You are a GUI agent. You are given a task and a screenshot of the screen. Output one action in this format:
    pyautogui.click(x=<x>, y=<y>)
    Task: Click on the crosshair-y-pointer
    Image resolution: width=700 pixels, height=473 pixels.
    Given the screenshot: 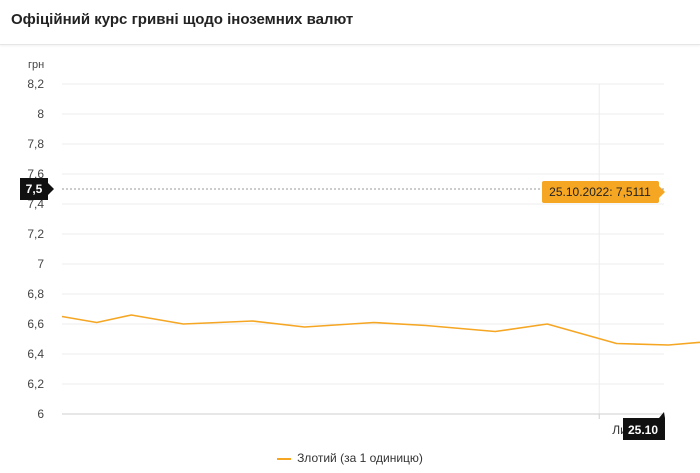 What is the action you would take?
    pyautogui.click(x=51, y=189)
    